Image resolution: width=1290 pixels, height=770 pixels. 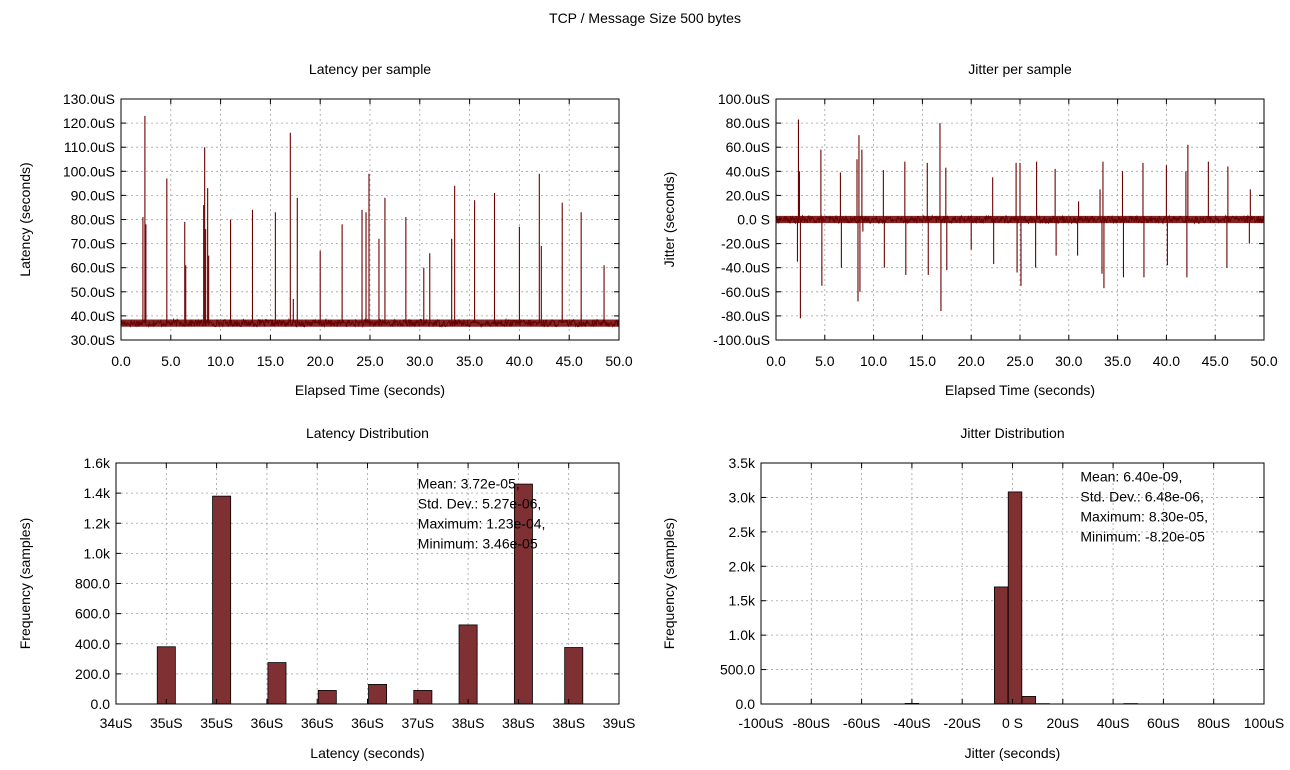 What do you see at coordinates (369, 361) in the screenshot?
I see `x-tick-label: 25.0` at bounding box center [369, 361].